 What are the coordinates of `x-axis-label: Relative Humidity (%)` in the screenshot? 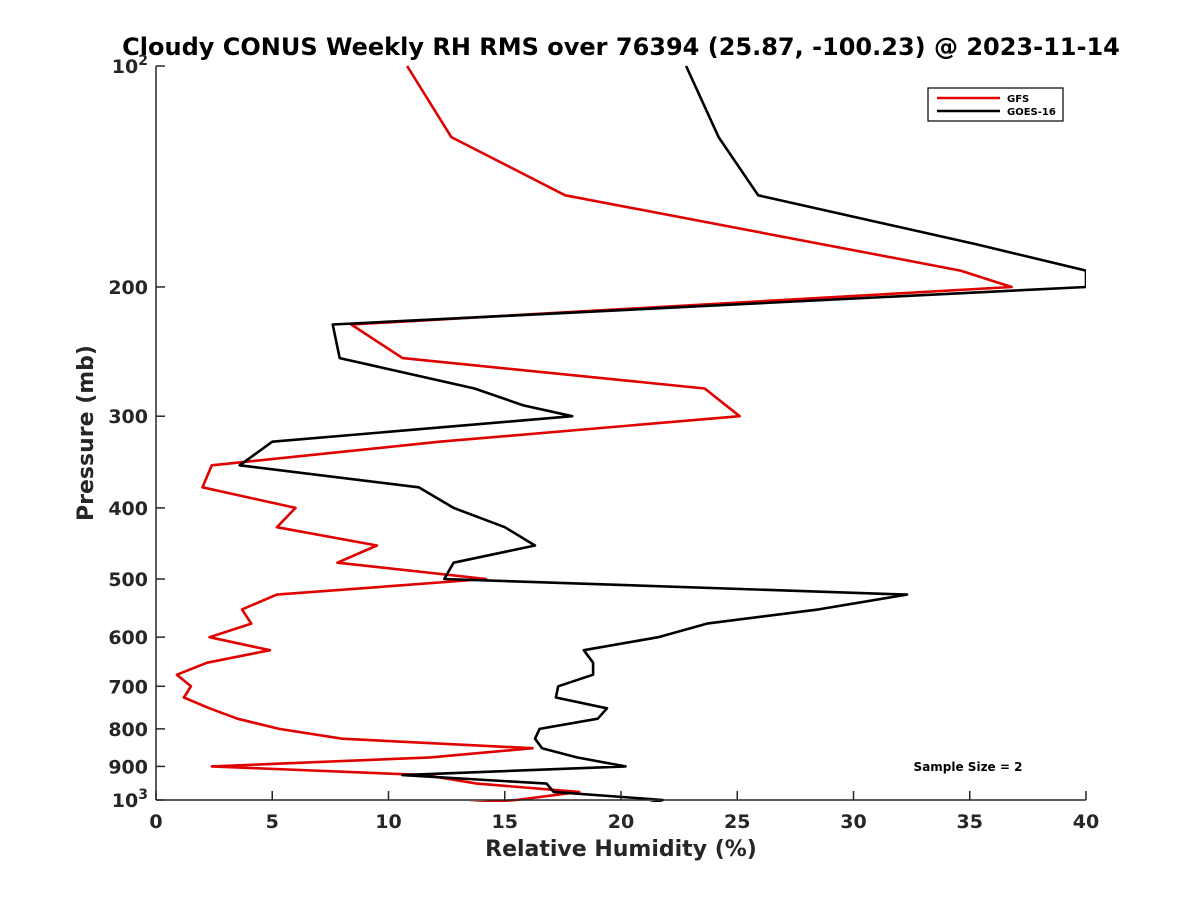 It's located at (621, 849).